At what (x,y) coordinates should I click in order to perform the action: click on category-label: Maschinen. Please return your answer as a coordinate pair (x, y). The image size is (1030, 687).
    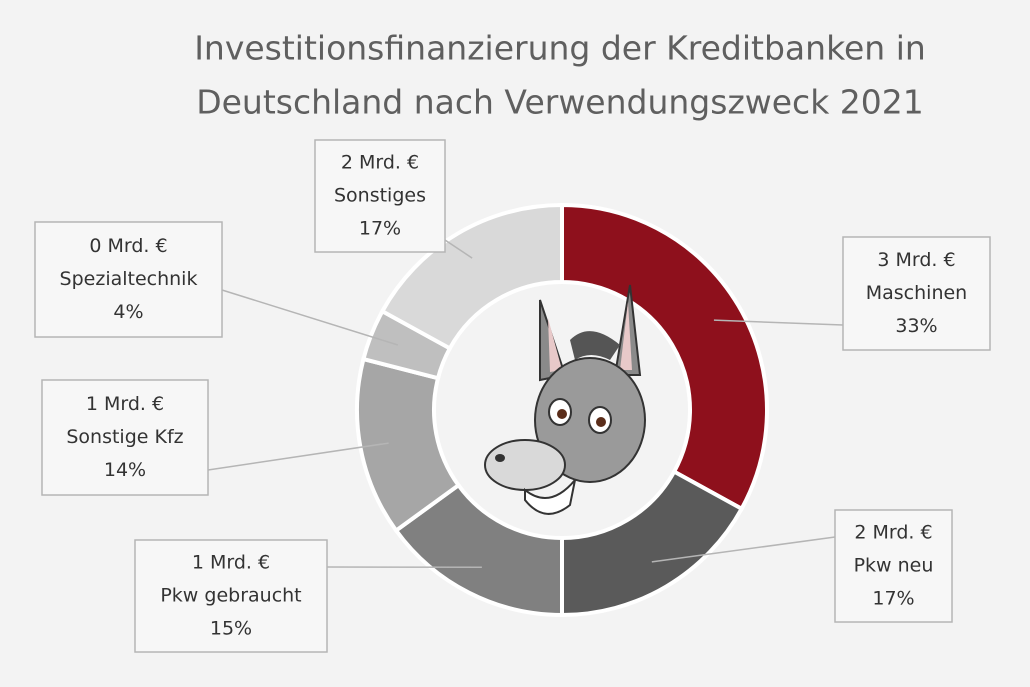
    Looking at the image, I should click on (916, 293).